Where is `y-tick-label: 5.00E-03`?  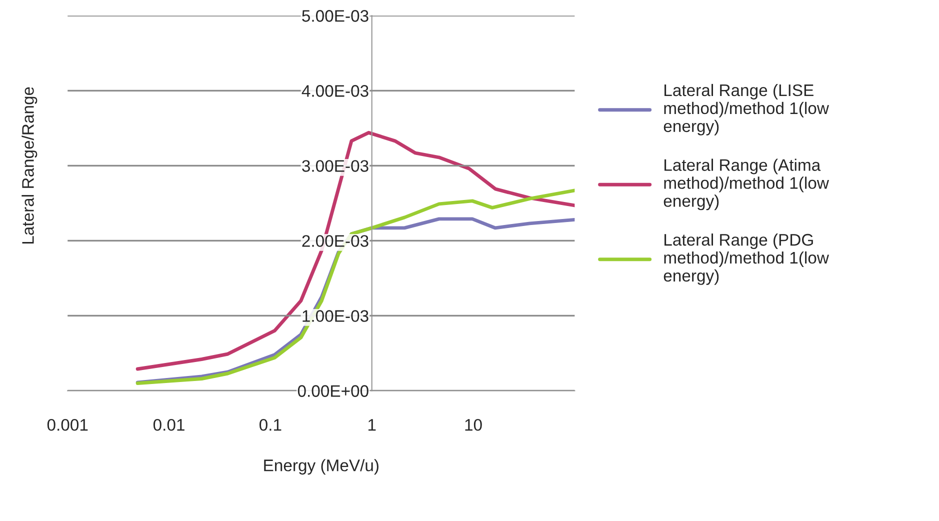
y-tick-label: 5.00E-03 is located at coordinates (335, 16).